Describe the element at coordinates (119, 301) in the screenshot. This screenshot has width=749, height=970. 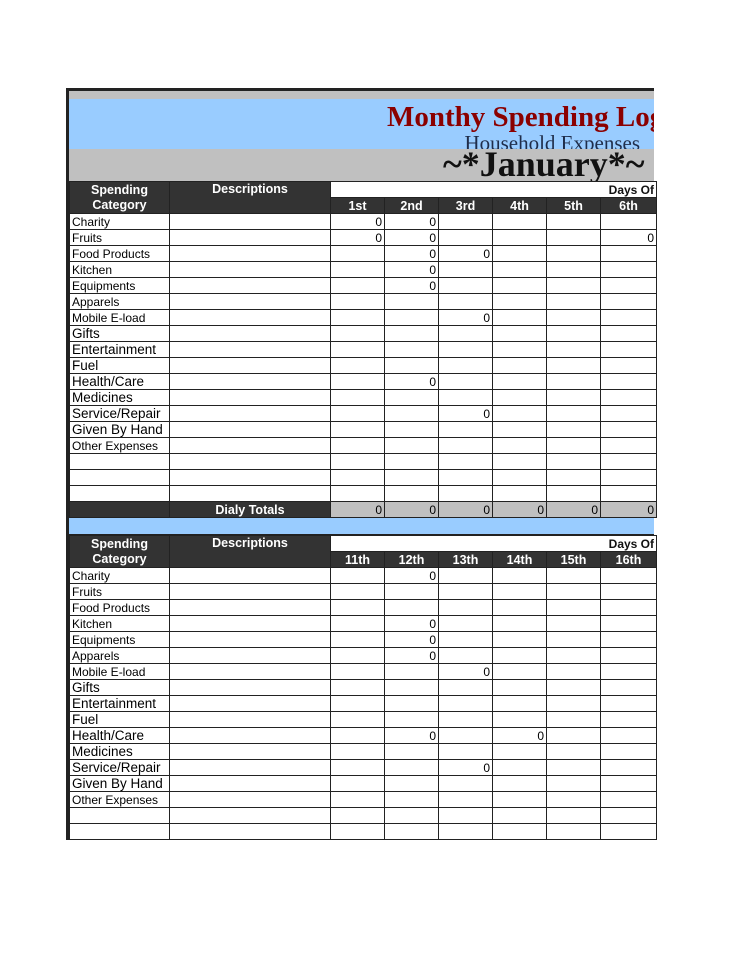
I see `category-cell: Apparels` at that location.